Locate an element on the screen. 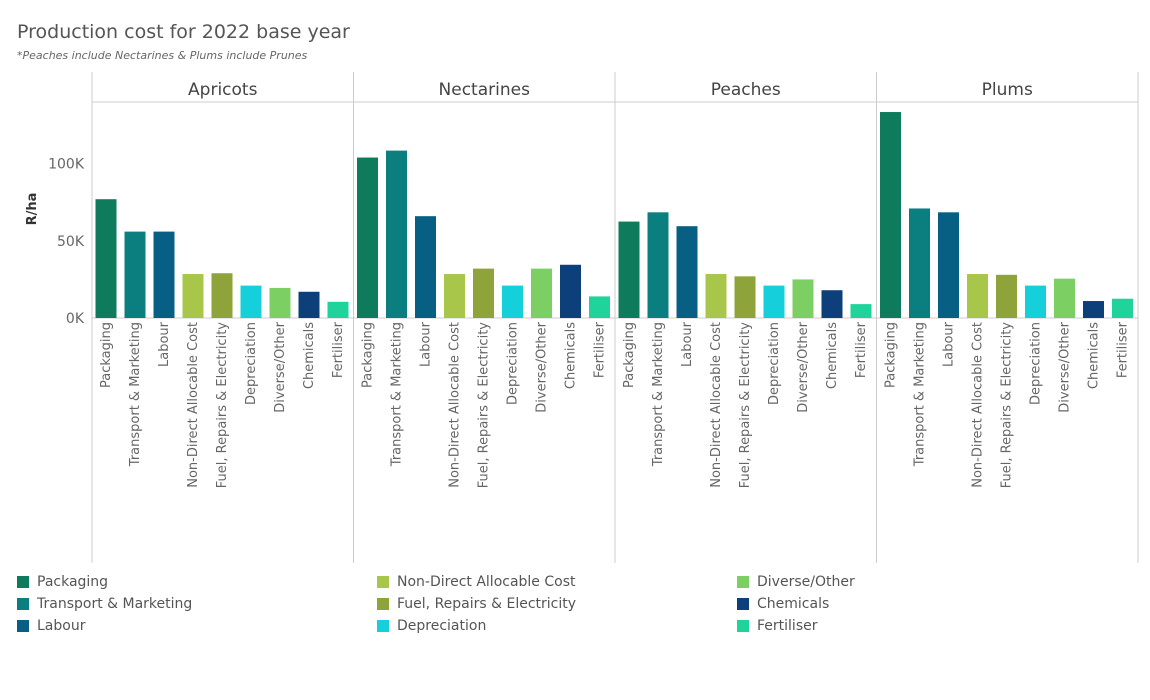 The height and width of the screenshot is (700, 1150). panel-header-nectarines: Nectarines is located at coordinates (485, 90).